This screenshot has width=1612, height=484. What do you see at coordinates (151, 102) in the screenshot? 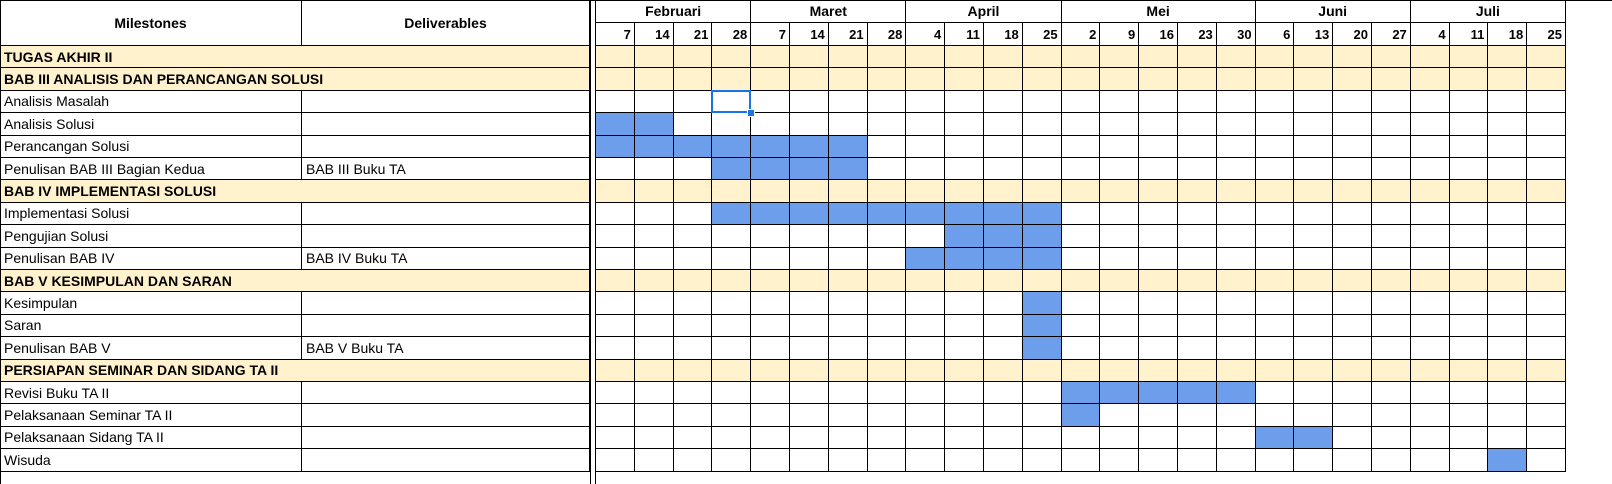
I see `milestone-cell: Analisis Masalah` at bounding box center [151, 102].